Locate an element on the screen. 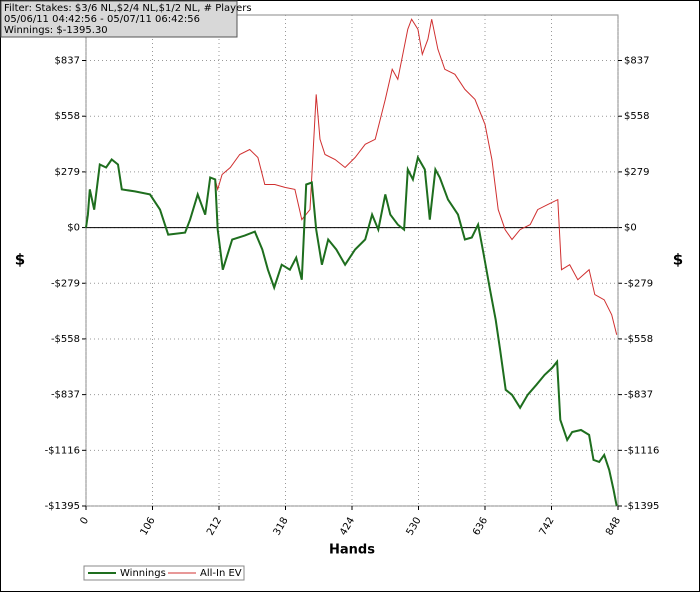 The height and width of the screenshot is (592, 700). filter-line: 05/06/11 04:42:56 - 05/07/11 06:42:56 is located at coordinates (102, 19).